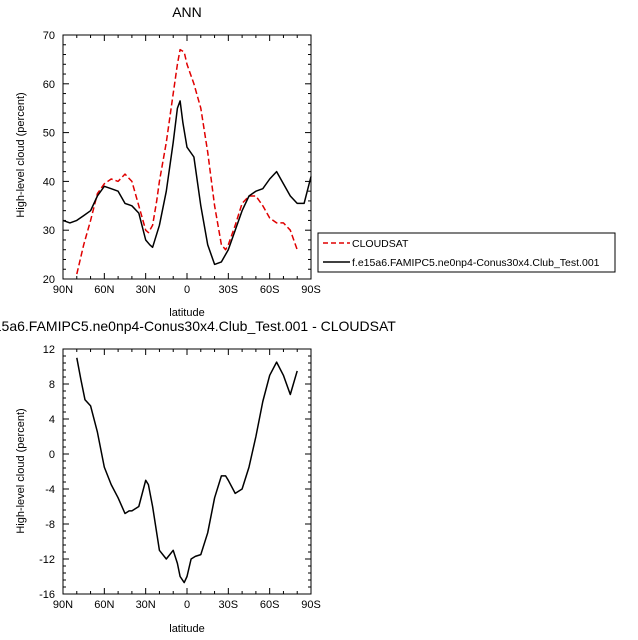 Image resolution: width=638 pixels, height=640 pixels. Describe the element at coordinates (187, 290) in the screenshot. I see `top-chart-x-tick-label: 0` at that location.